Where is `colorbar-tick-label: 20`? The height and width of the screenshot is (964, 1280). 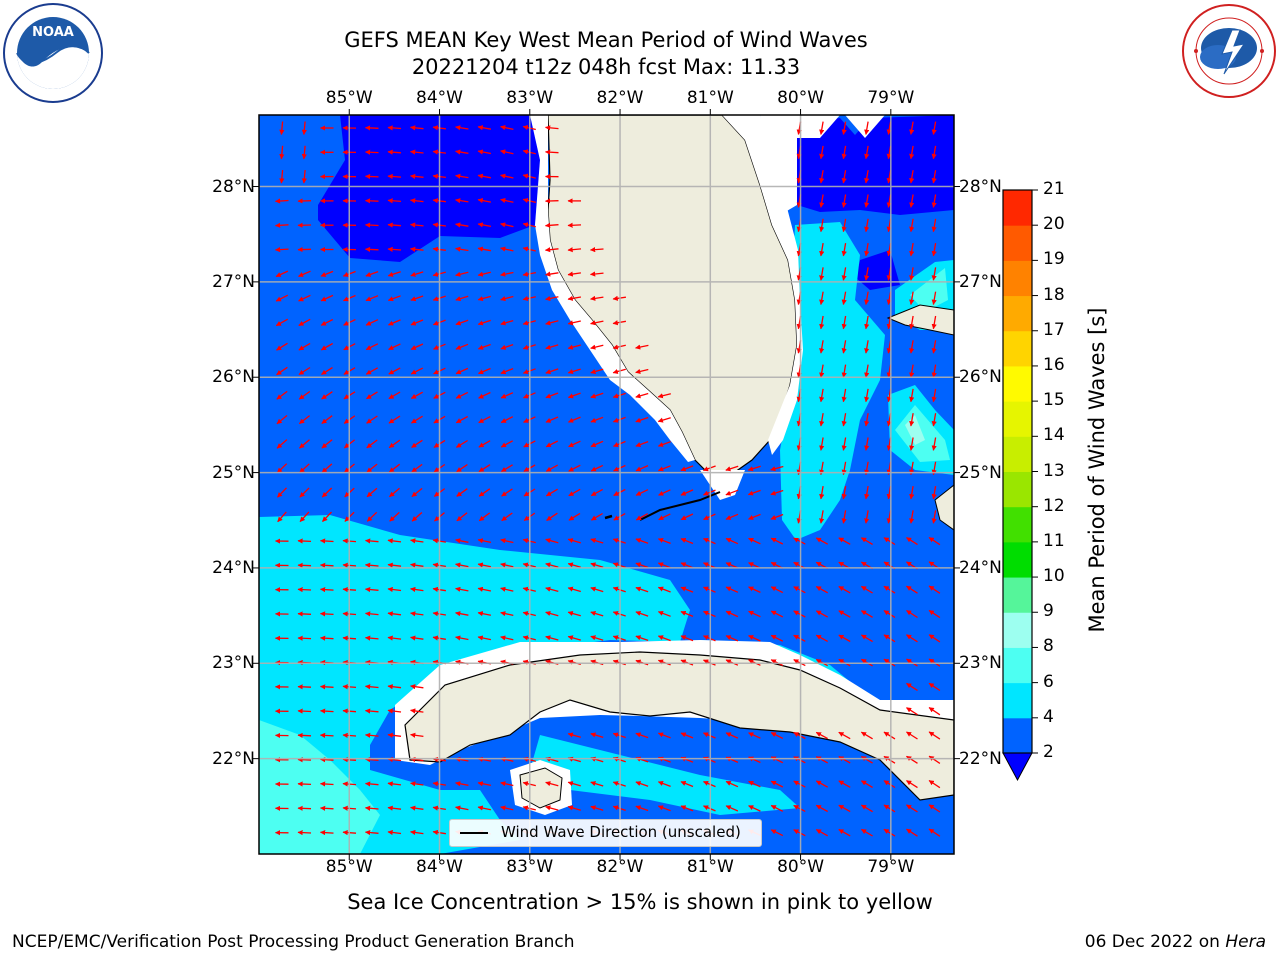
colorbar-tick-label: 20 is located at coordinates (1054, 224).